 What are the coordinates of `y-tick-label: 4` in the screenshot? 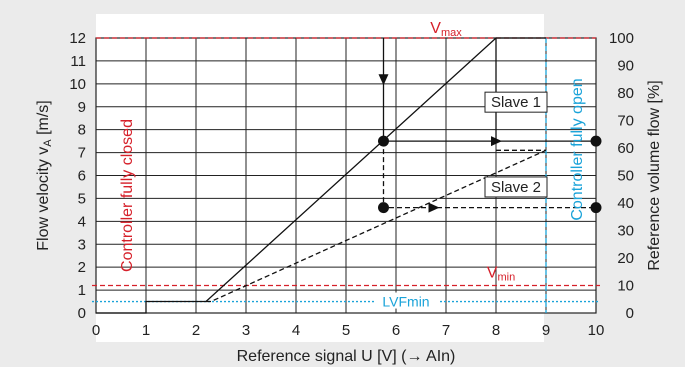 It's located at (82, 221).